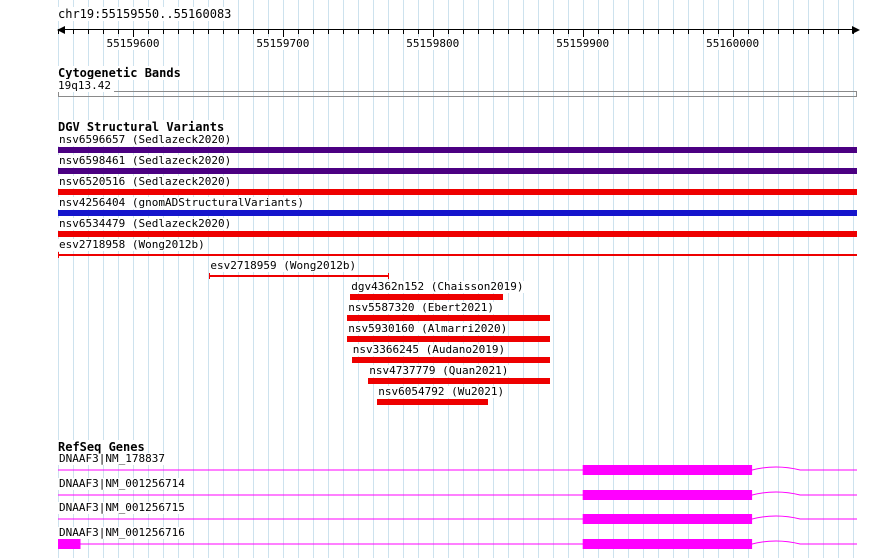  Describe the element at coordinates (145, 160) in the screenshot. I see `variant-label: nsv6598461 (Sedlazeck2020)` at that location.